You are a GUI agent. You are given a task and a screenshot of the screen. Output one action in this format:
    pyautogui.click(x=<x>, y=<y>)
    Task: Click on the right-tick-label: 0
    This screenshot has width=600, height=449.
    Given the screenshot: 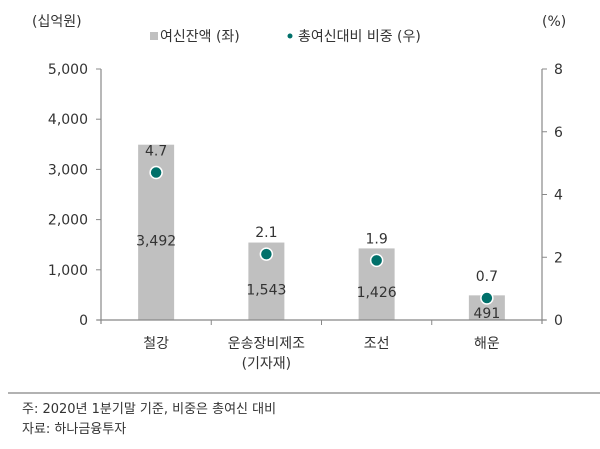 What is the action you would take?
    pyautogui.click(x=558, y=321)
    